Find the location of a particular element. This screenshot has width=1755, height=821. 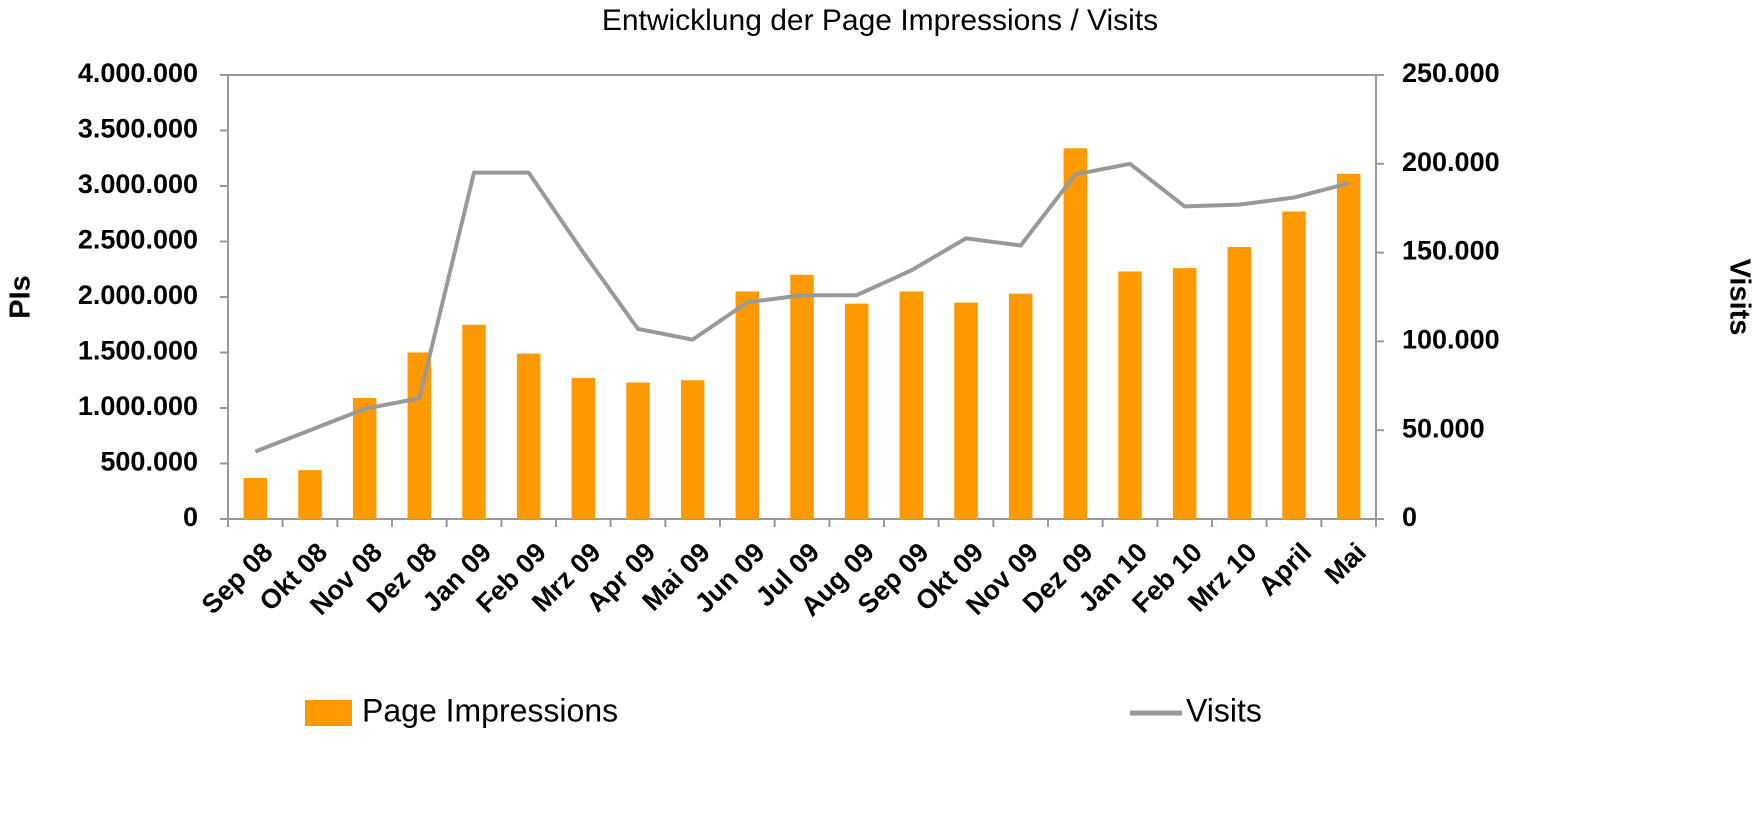

y-tick-label: 0 is located at coordinates (190, 517).